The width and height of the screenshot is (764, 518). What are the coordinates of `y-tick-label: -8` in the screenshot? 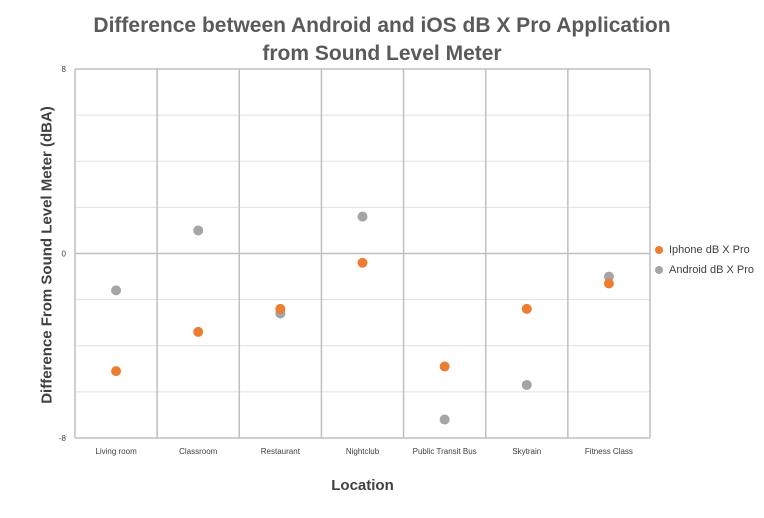 It's located at (63, 438).